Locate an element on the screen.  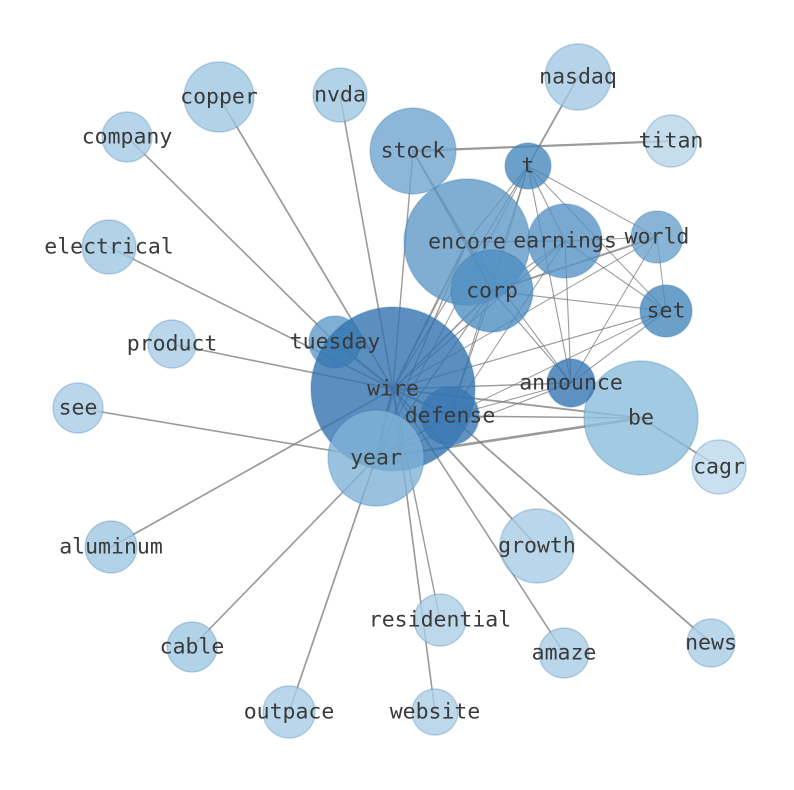
graph-node-earnings is located at coordinates (565, 241).